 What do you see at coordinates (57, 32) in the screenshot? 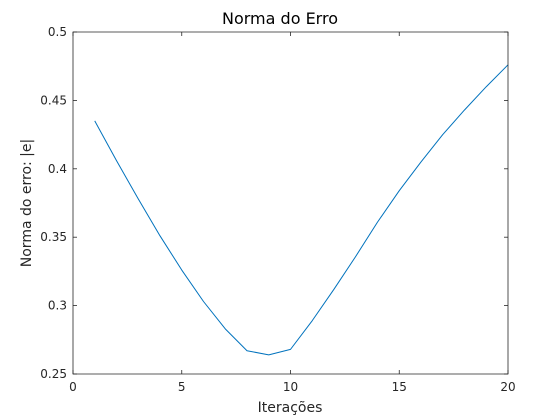
I see `y-tick-label: 0.5` at bounding box center [57, 32].